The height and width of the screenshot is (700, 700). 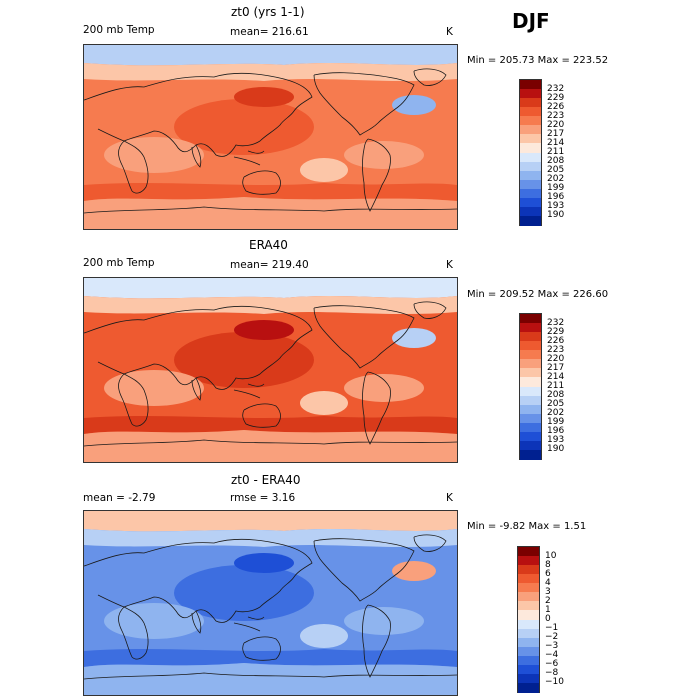 What do you see at coordinates (552, 637) in the screenshot?
I see `colorbar-label: −2` at bounding box center [552, 637].